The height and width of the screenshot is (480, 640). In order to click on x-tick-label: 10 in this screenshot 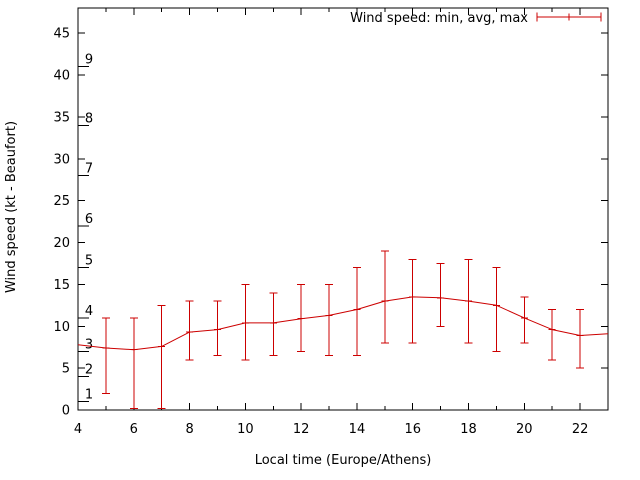, I will do `click(245, 429)`.